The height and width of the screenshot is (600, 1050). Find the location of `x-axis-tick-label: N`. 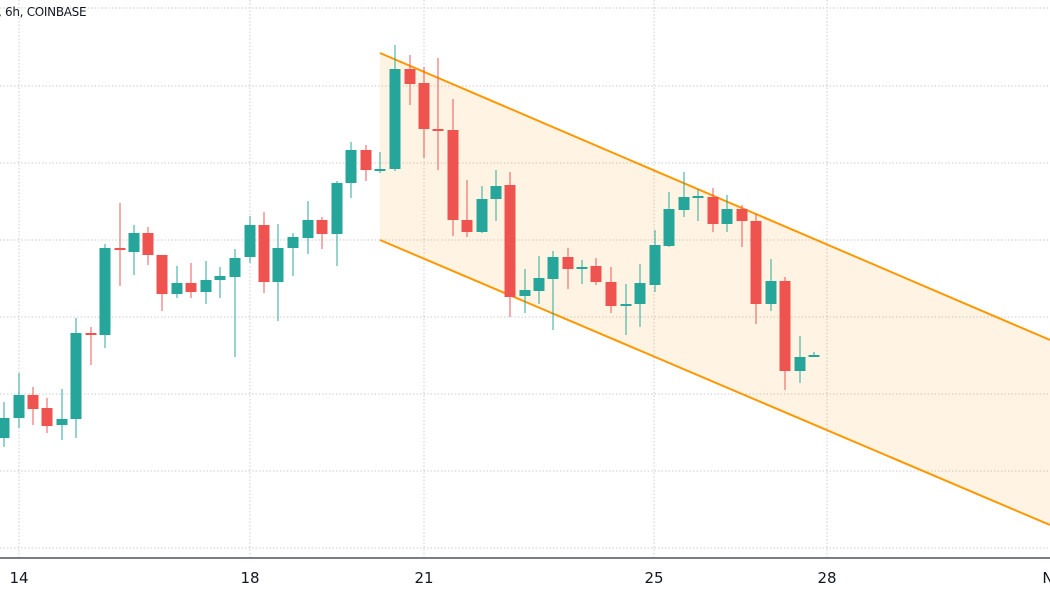

x-axis-tick-label: N is located at coordinates (1046, 578).